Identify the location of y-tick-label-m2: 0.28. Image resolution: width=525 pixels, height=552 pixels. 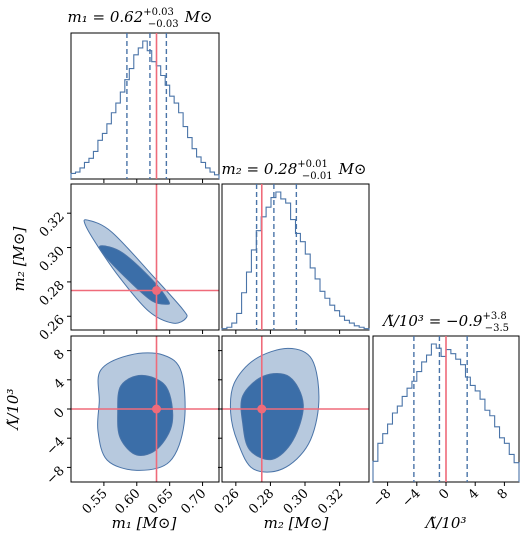
(52, 293).